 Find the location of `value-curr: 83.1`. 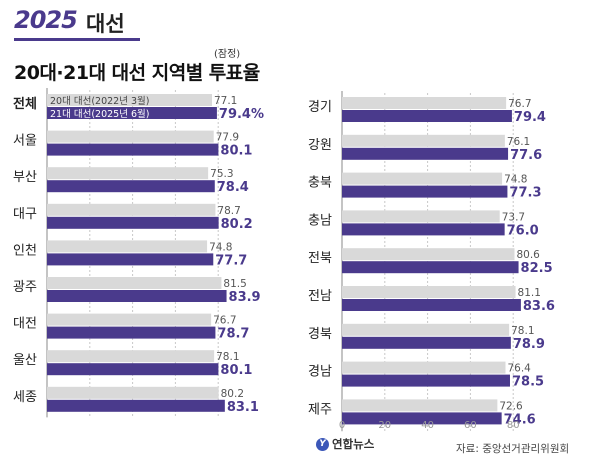

value-curr: 83.1 is located at coordinates (243, 407).